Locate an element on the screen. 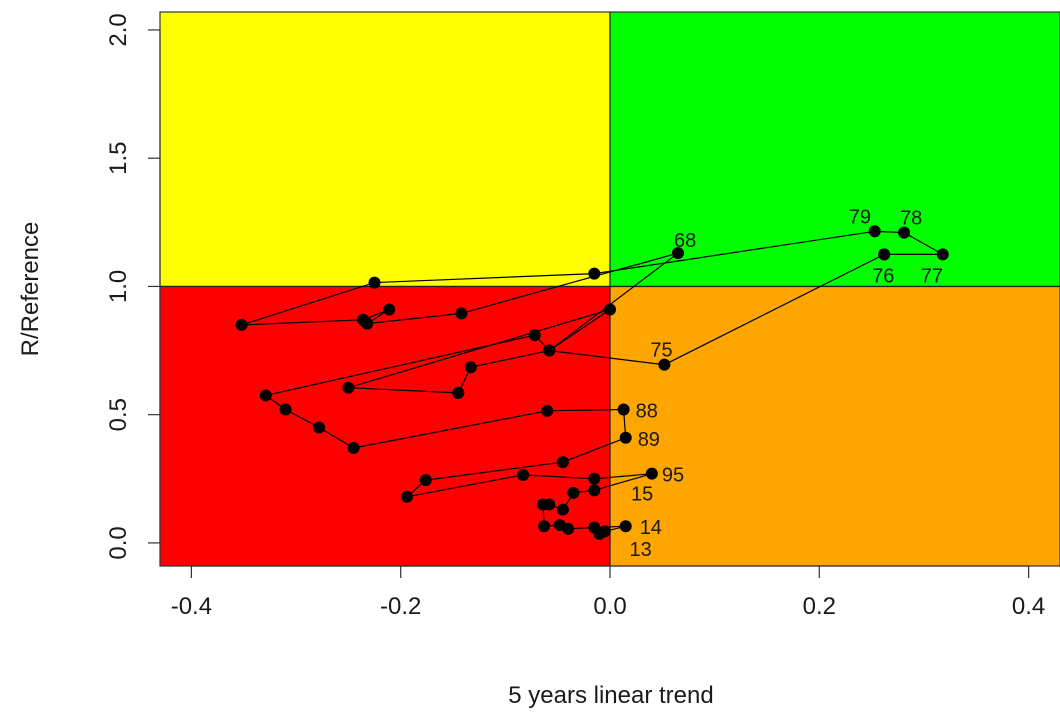 Image resolution: width=1060 pixels, height=717 pixels. y-tick-label: 2.0 is located at coordinates (118, 29).